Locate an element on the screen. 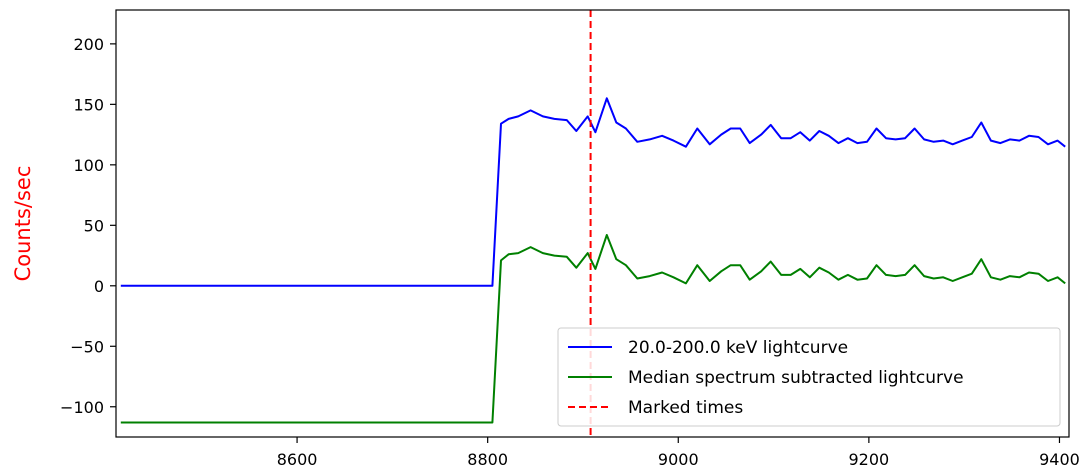 This screenshot has width=1087, height=475. y-tick-label: −50 is located at coordinates (87, 346).